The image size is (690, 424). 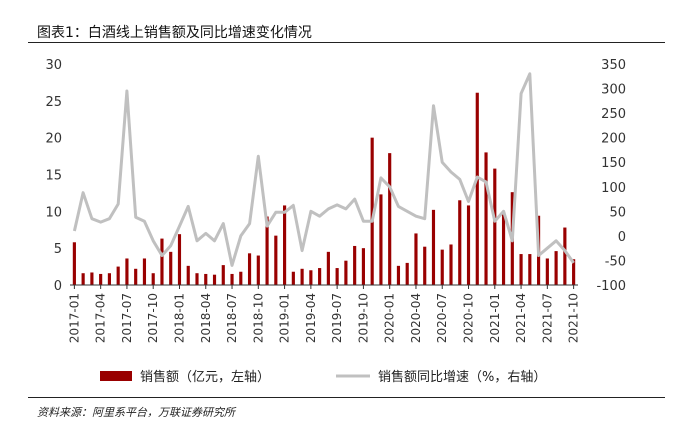 What do you see at coordinates (495, 318) in the screenshot?
I see `x-tick-label: 2021-01` at bounding box center [495, 318].